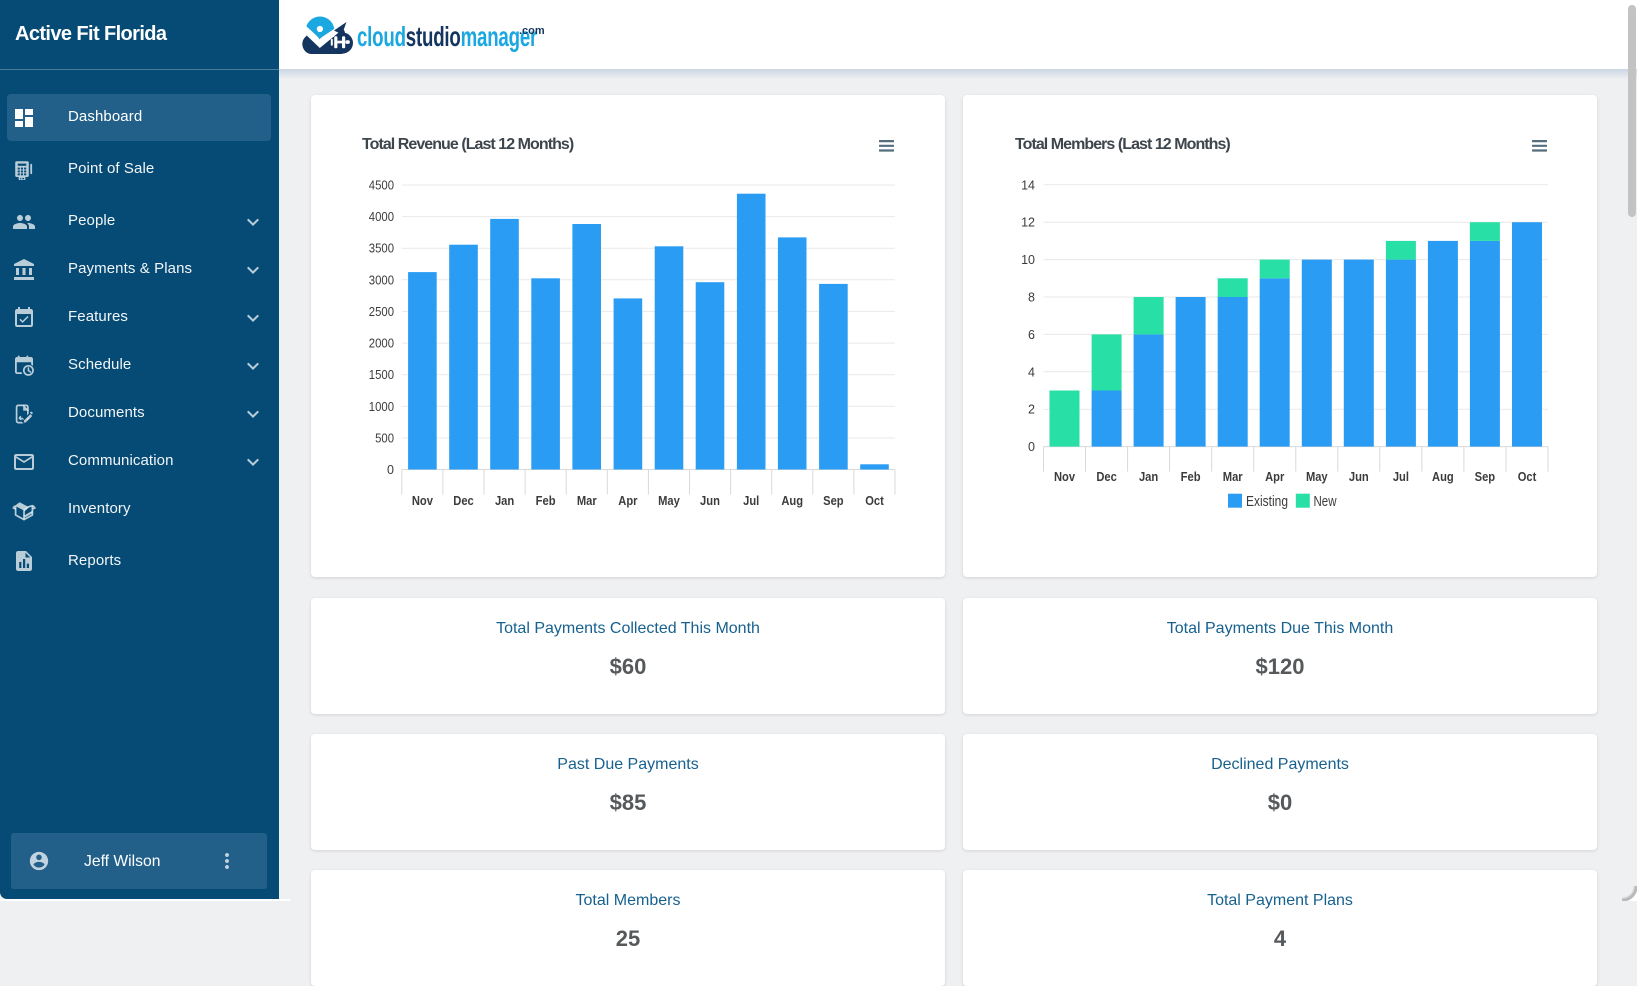 This screenshot has height=986, width=1637. I want to click on svg-text: 8, so click(1031, 298).